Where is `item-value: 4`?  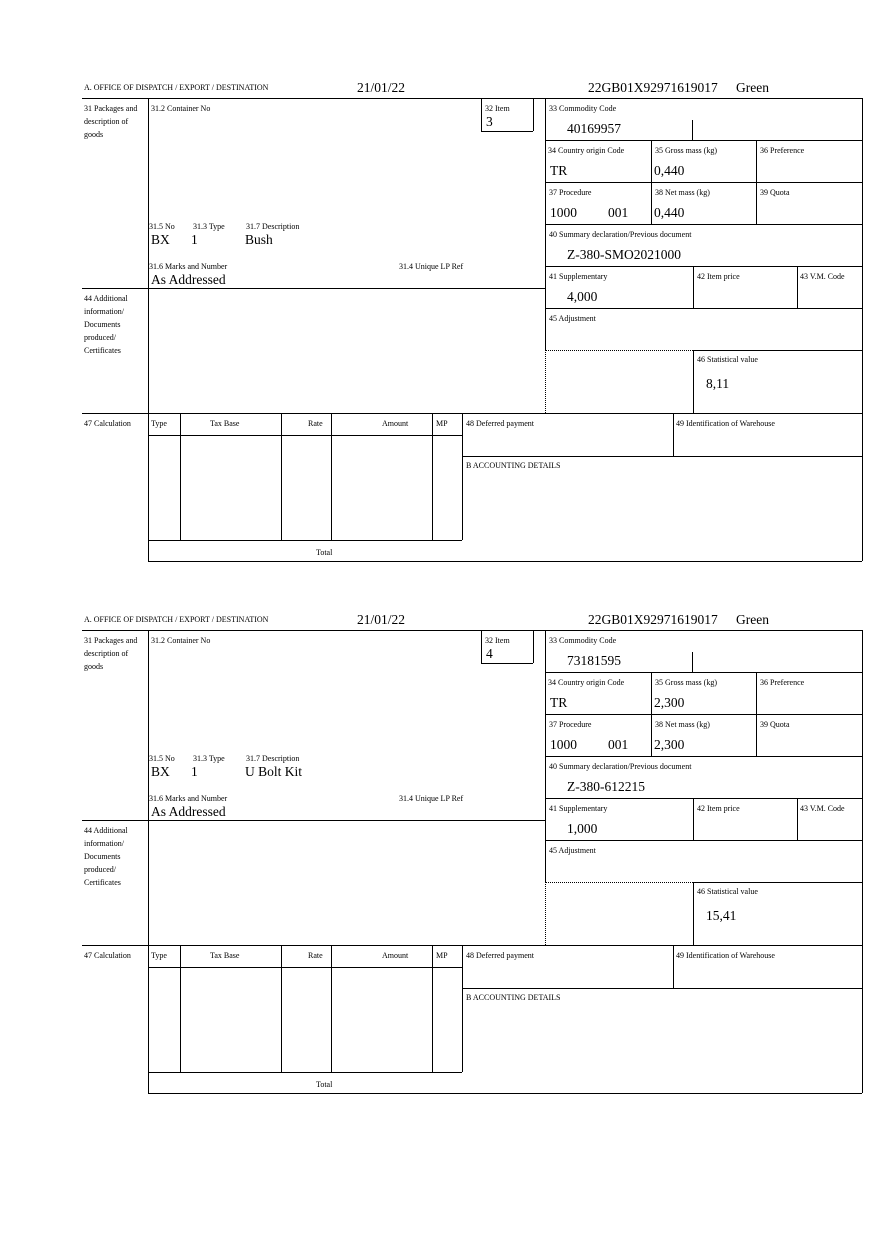 item-value: 4 is located at coordinates (489, 653).